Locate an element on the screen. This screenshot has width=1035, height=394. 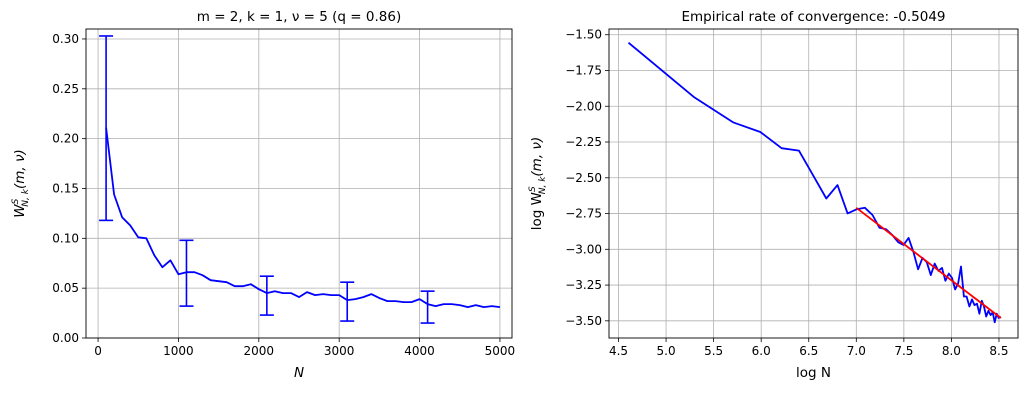
right-x-tick-label: 4.5 is located at coordinates (618, 351).